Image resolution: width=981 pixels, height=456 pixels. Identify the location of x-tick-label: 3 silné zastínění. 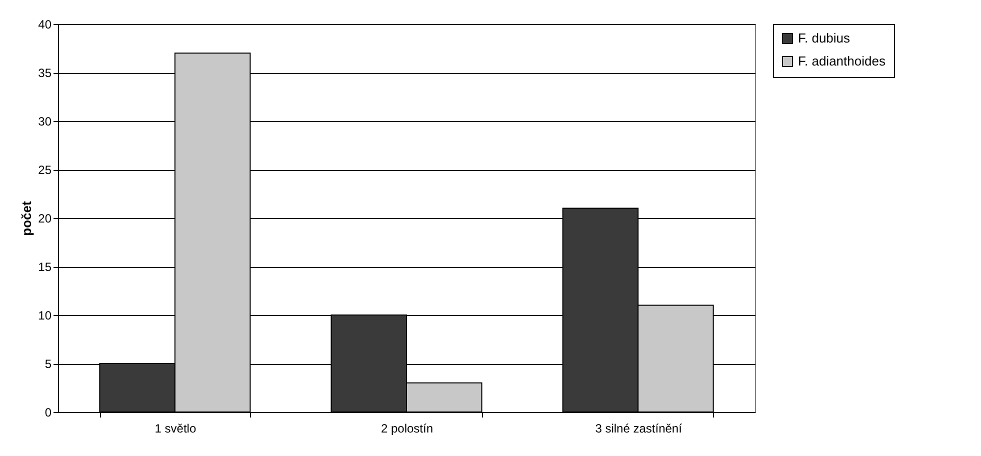
(639, 429).